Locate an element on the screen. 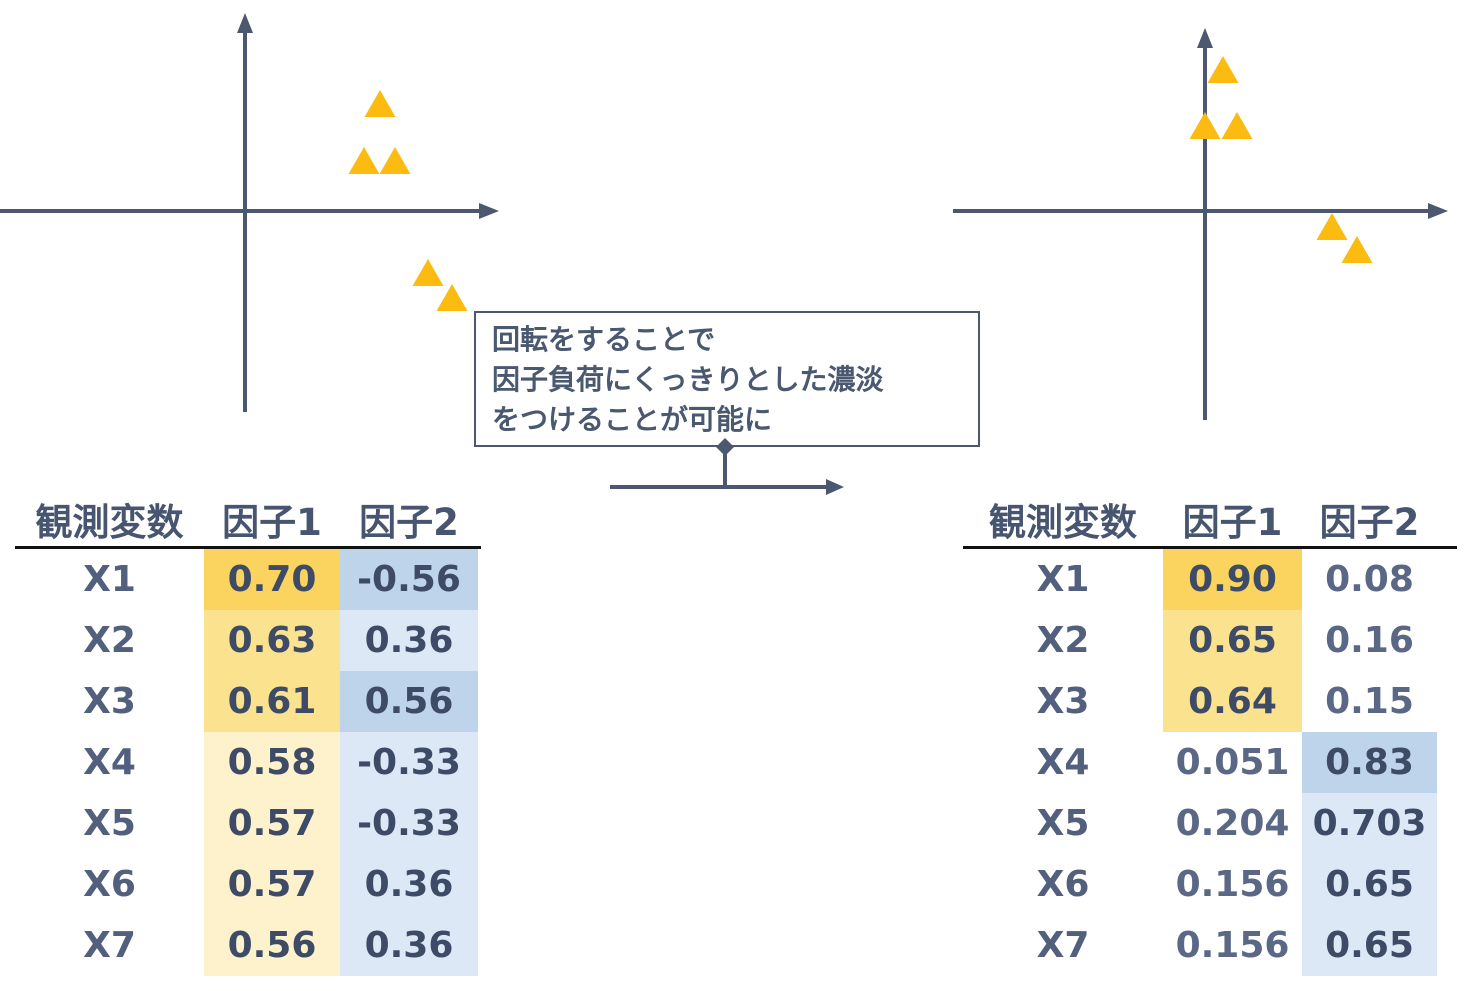  right-plot-axes is located at coordinates (1200, 224).